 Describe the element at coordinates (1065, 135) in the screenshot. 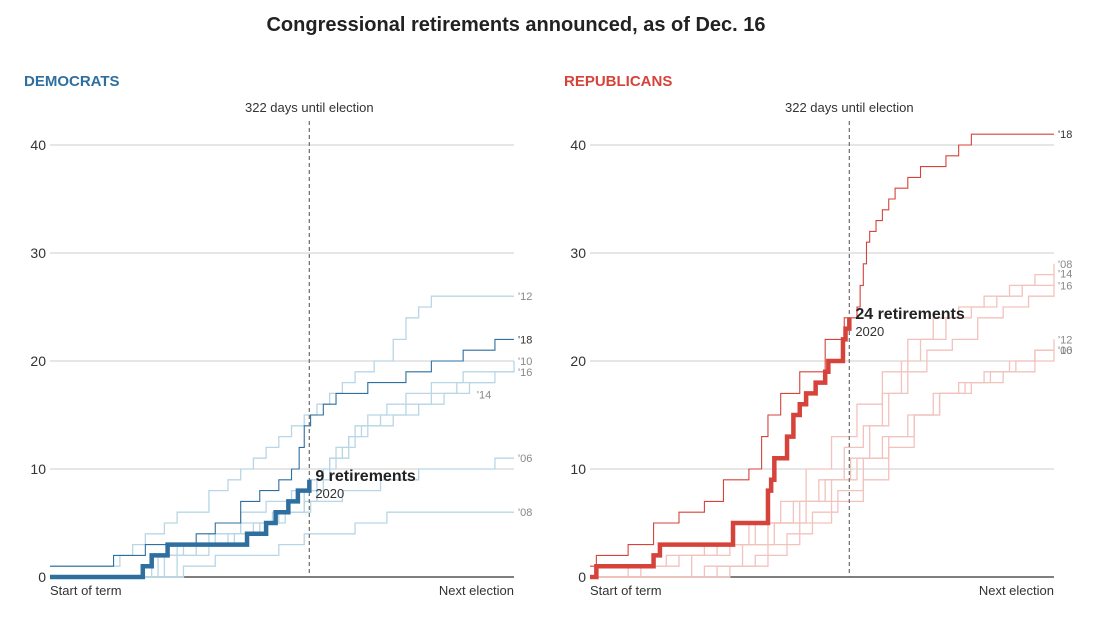

I see `rep-series-label: '18` at that location.